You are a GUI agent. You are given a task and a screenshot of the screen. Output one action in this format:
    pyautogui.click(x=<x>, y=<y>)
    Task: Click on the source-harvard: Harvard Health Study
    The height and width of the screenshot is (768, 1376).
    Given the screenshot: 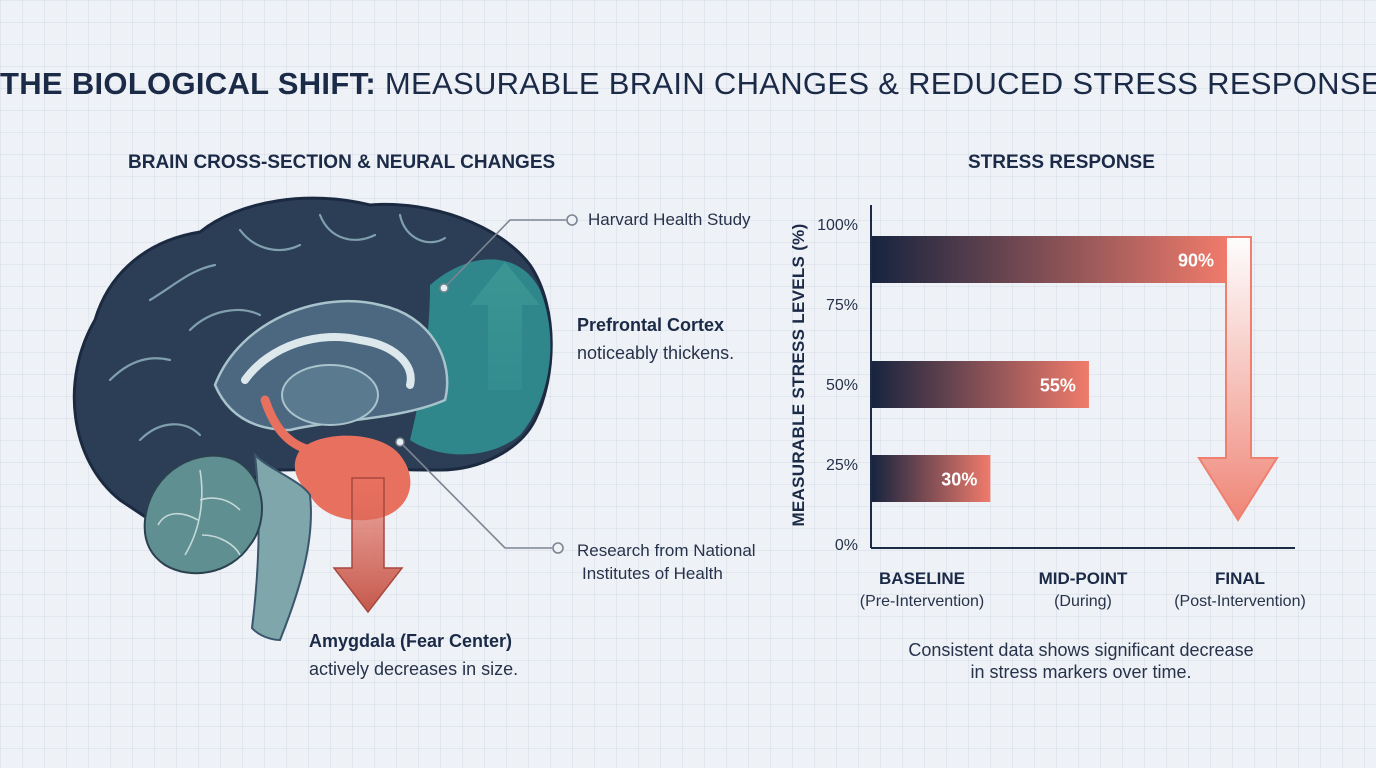 What is the action you would take?
    pyautogui.click(x=669, y=219)
    